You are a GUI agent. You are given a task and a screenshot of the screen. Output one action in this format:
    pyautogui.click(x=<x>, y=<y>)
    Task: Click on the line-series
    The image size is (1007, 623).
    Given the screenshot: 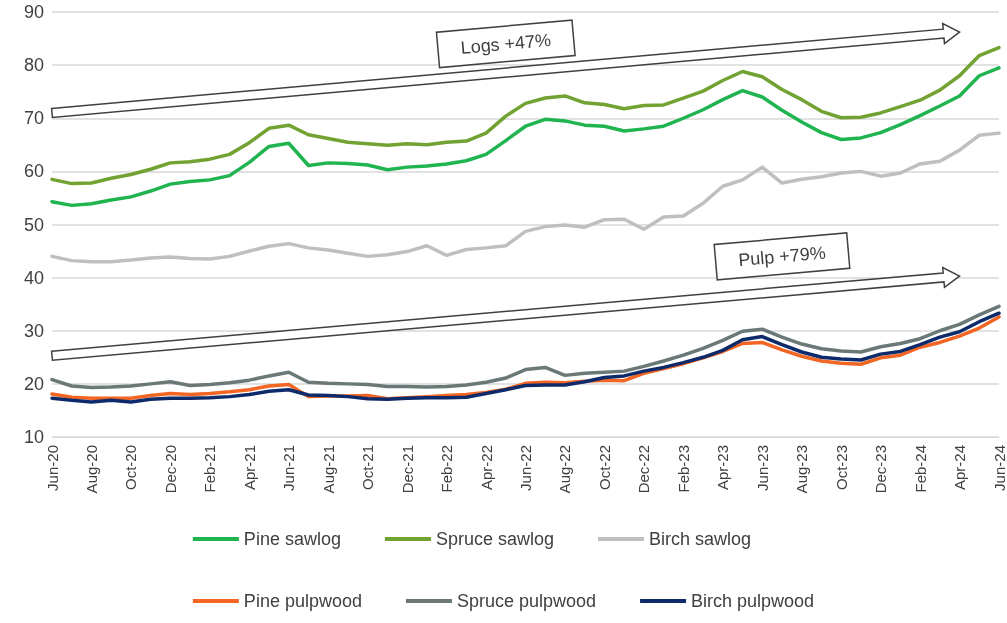 What is the action you would take?
    pyautogui.click(x=525, y=347)
    